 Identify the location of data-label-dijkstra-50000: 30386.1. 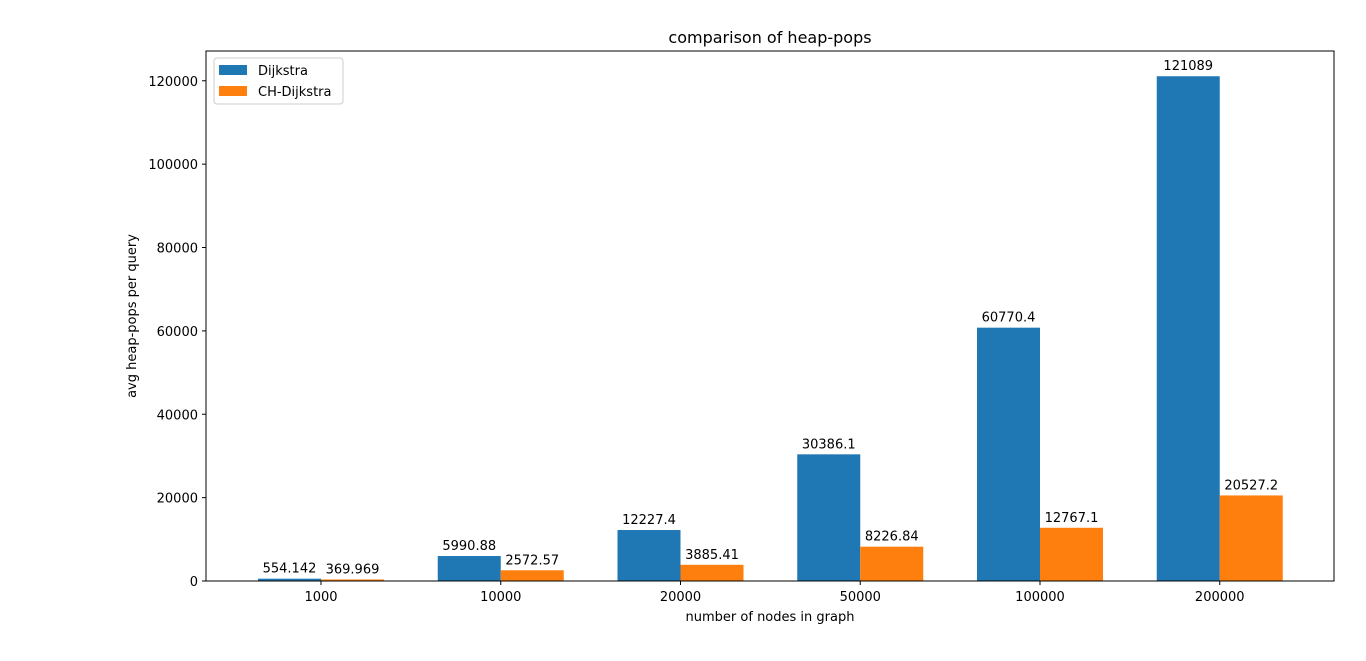
(829, 444).